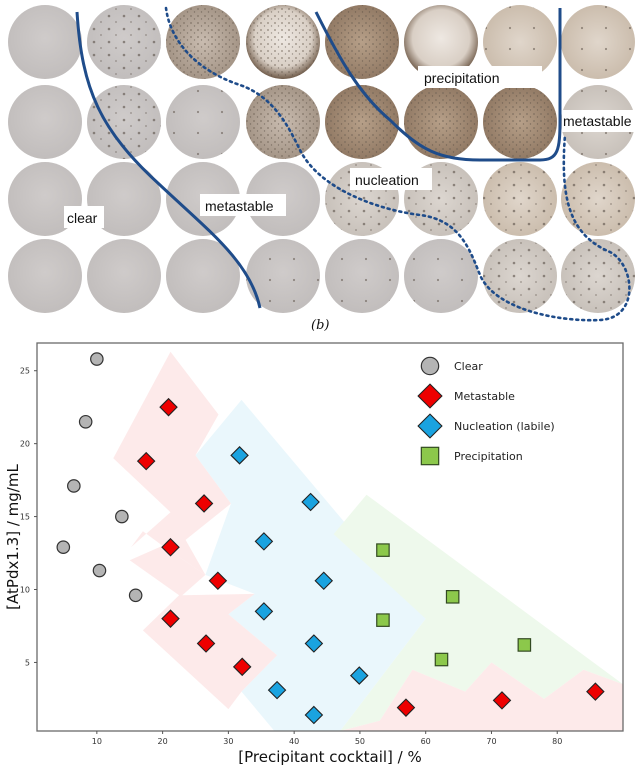  Describe the element at coordinates (25, 371) in the screenshot. I see `y-tick-label: 25` at that location.